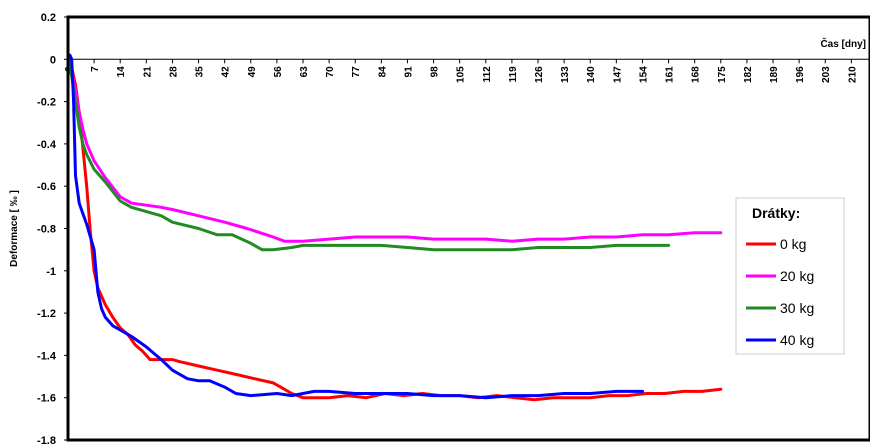 Image resolution: width=870 pixels, height=444 pixels. I want to click on y-tick-label: -1.6, so click(46, 399).